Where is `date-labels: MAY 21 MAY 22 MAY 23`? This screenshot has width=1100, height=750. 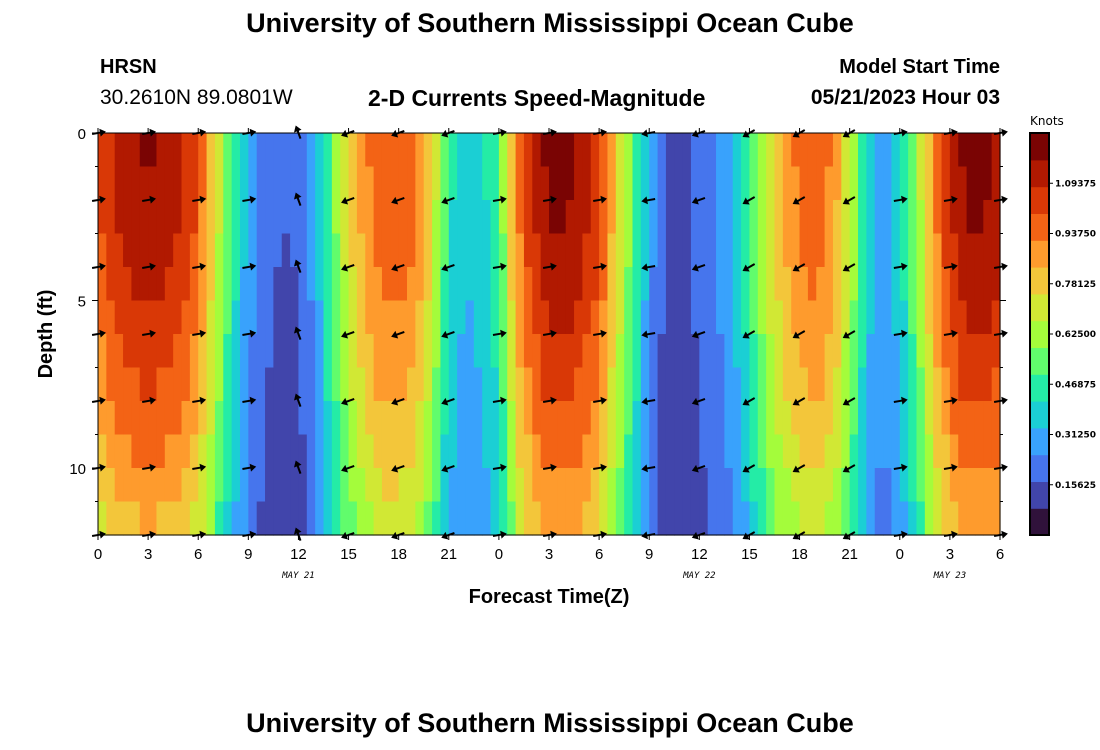 date-labels: MAY 21 MAY 22 MAY 23 is located at coordinates (623, 576).